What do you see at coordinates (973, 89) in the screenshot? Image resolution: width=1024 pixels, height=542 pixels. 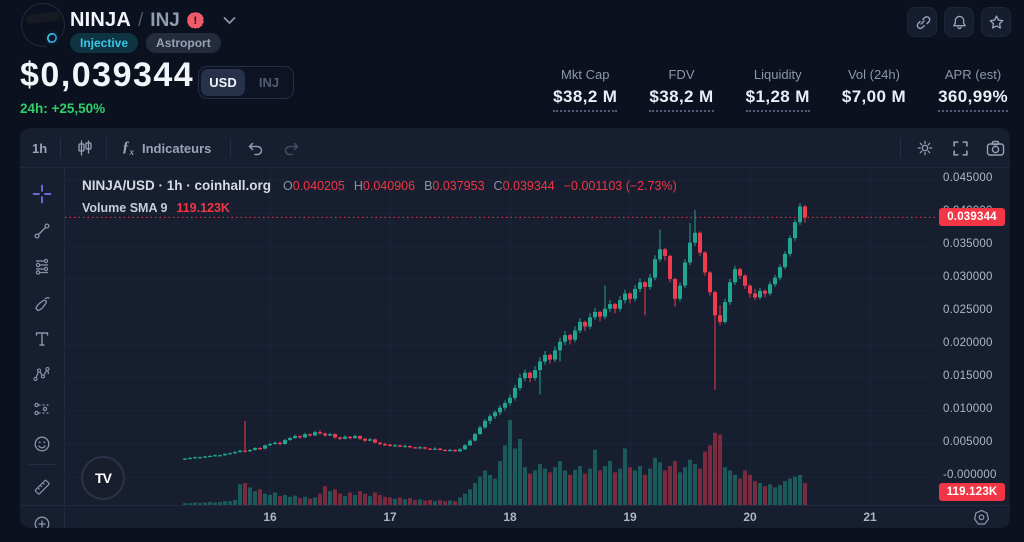 I see `stat-apr: APR (est) 360,99%` at bounding box center [973, 89].